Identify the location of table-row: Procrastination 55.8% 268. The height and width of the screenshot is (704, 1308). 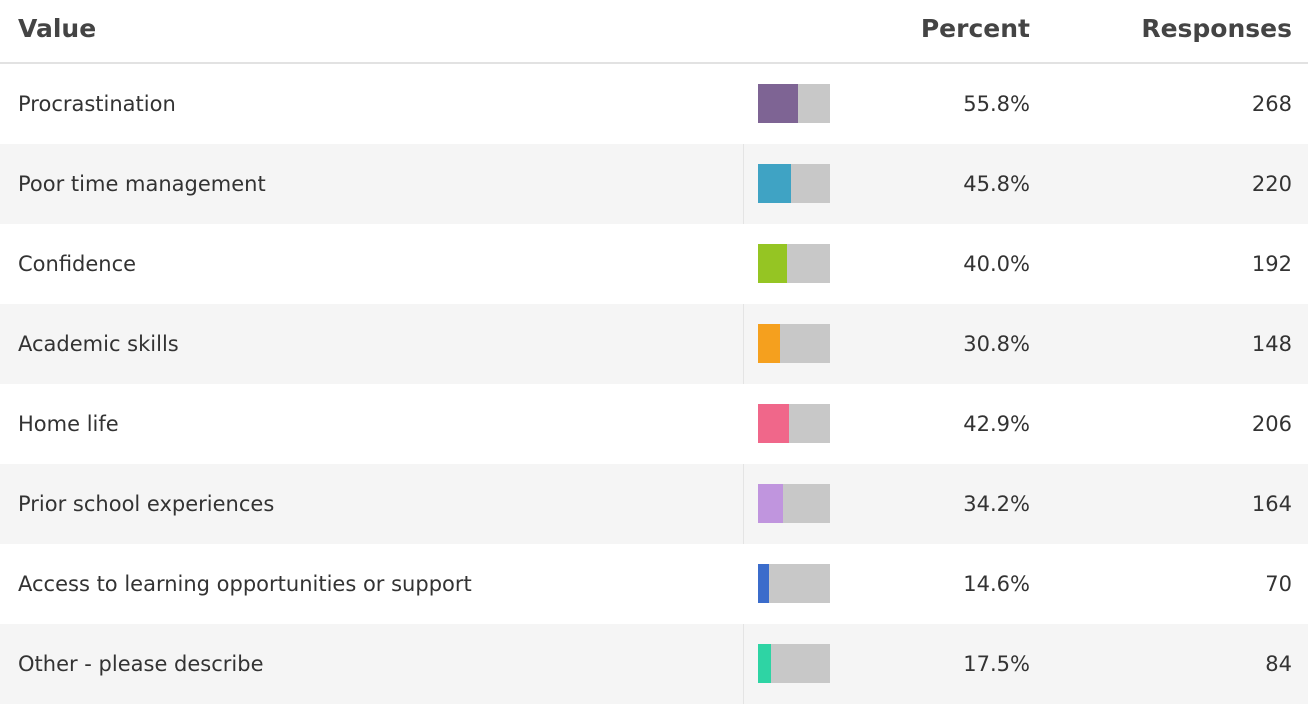
(654, 104).